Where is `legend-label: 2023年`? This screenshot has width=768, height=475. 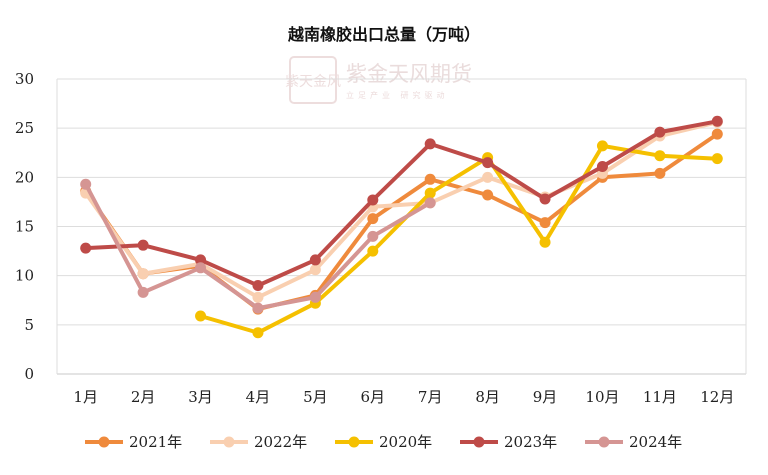 legend-label: 2023年 is located at coordinates (530, 442).